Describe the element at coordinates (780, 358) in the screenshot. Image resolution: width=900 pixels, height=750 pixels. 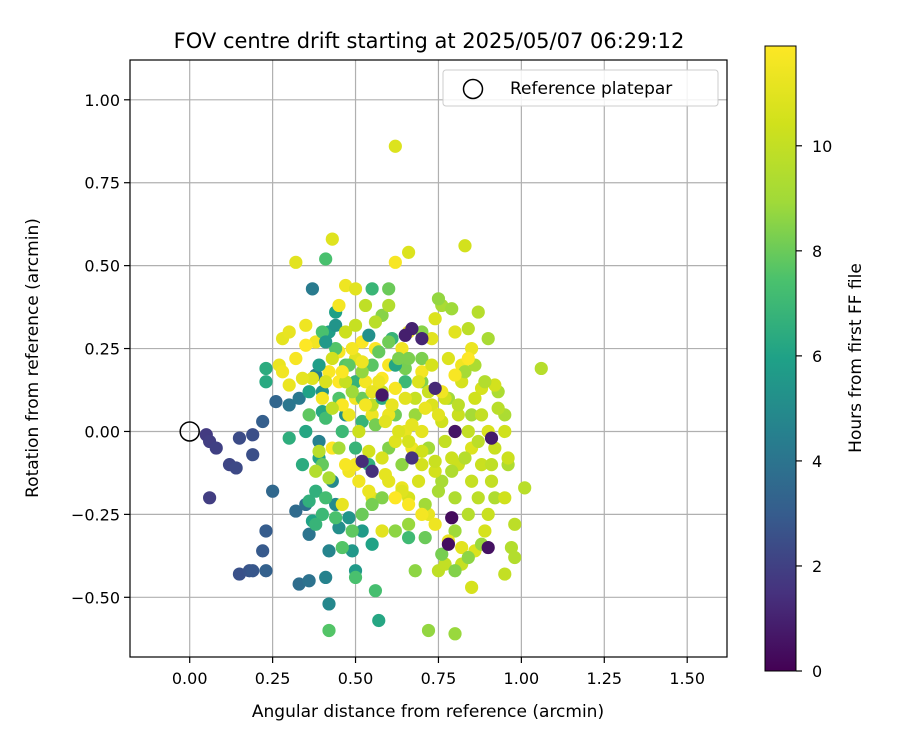
I see `colorbar-gradient` at that location.